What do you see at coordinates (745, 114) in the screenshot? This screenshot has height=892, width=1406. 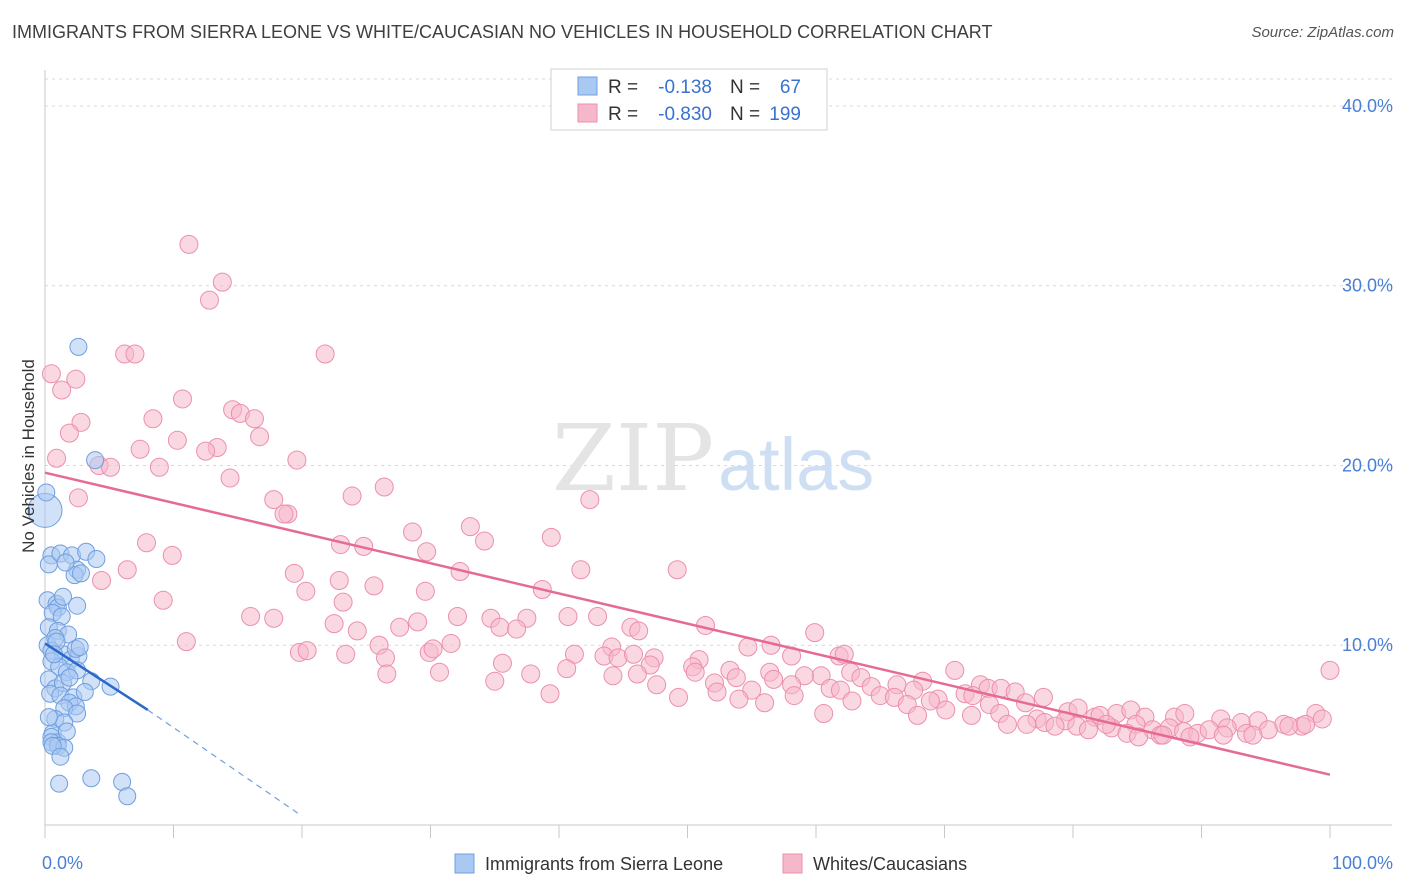 I see `legend-n-label-2: N =` at bounding box center [745, 114].